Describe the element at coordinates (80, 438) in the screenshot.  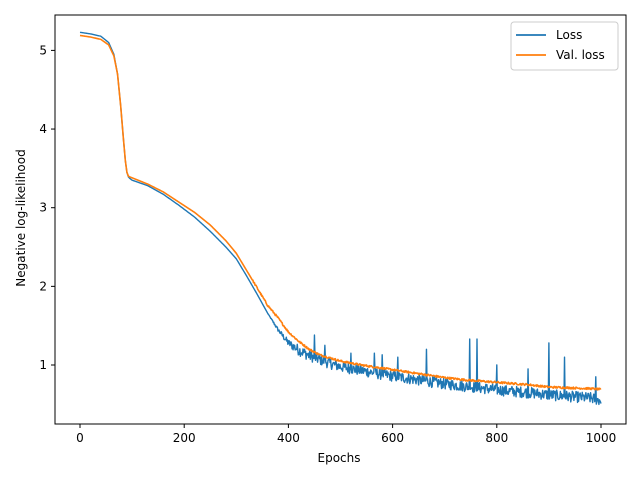
I see `x-tick-label: 0` at that location.